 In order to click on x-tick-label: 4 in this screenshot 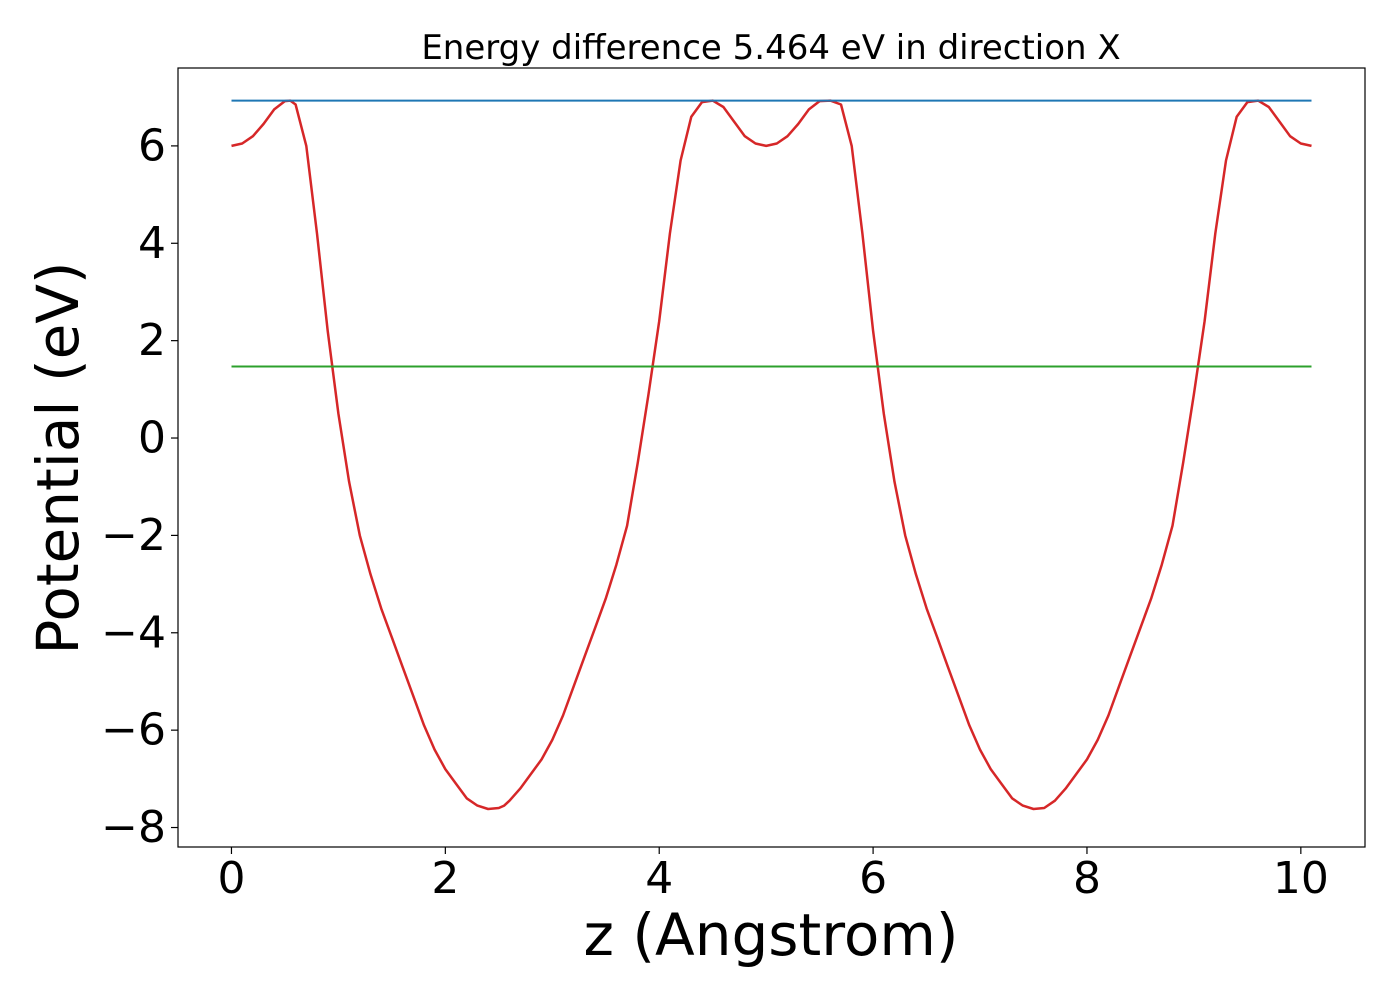, I will do `click(659, 878)`.